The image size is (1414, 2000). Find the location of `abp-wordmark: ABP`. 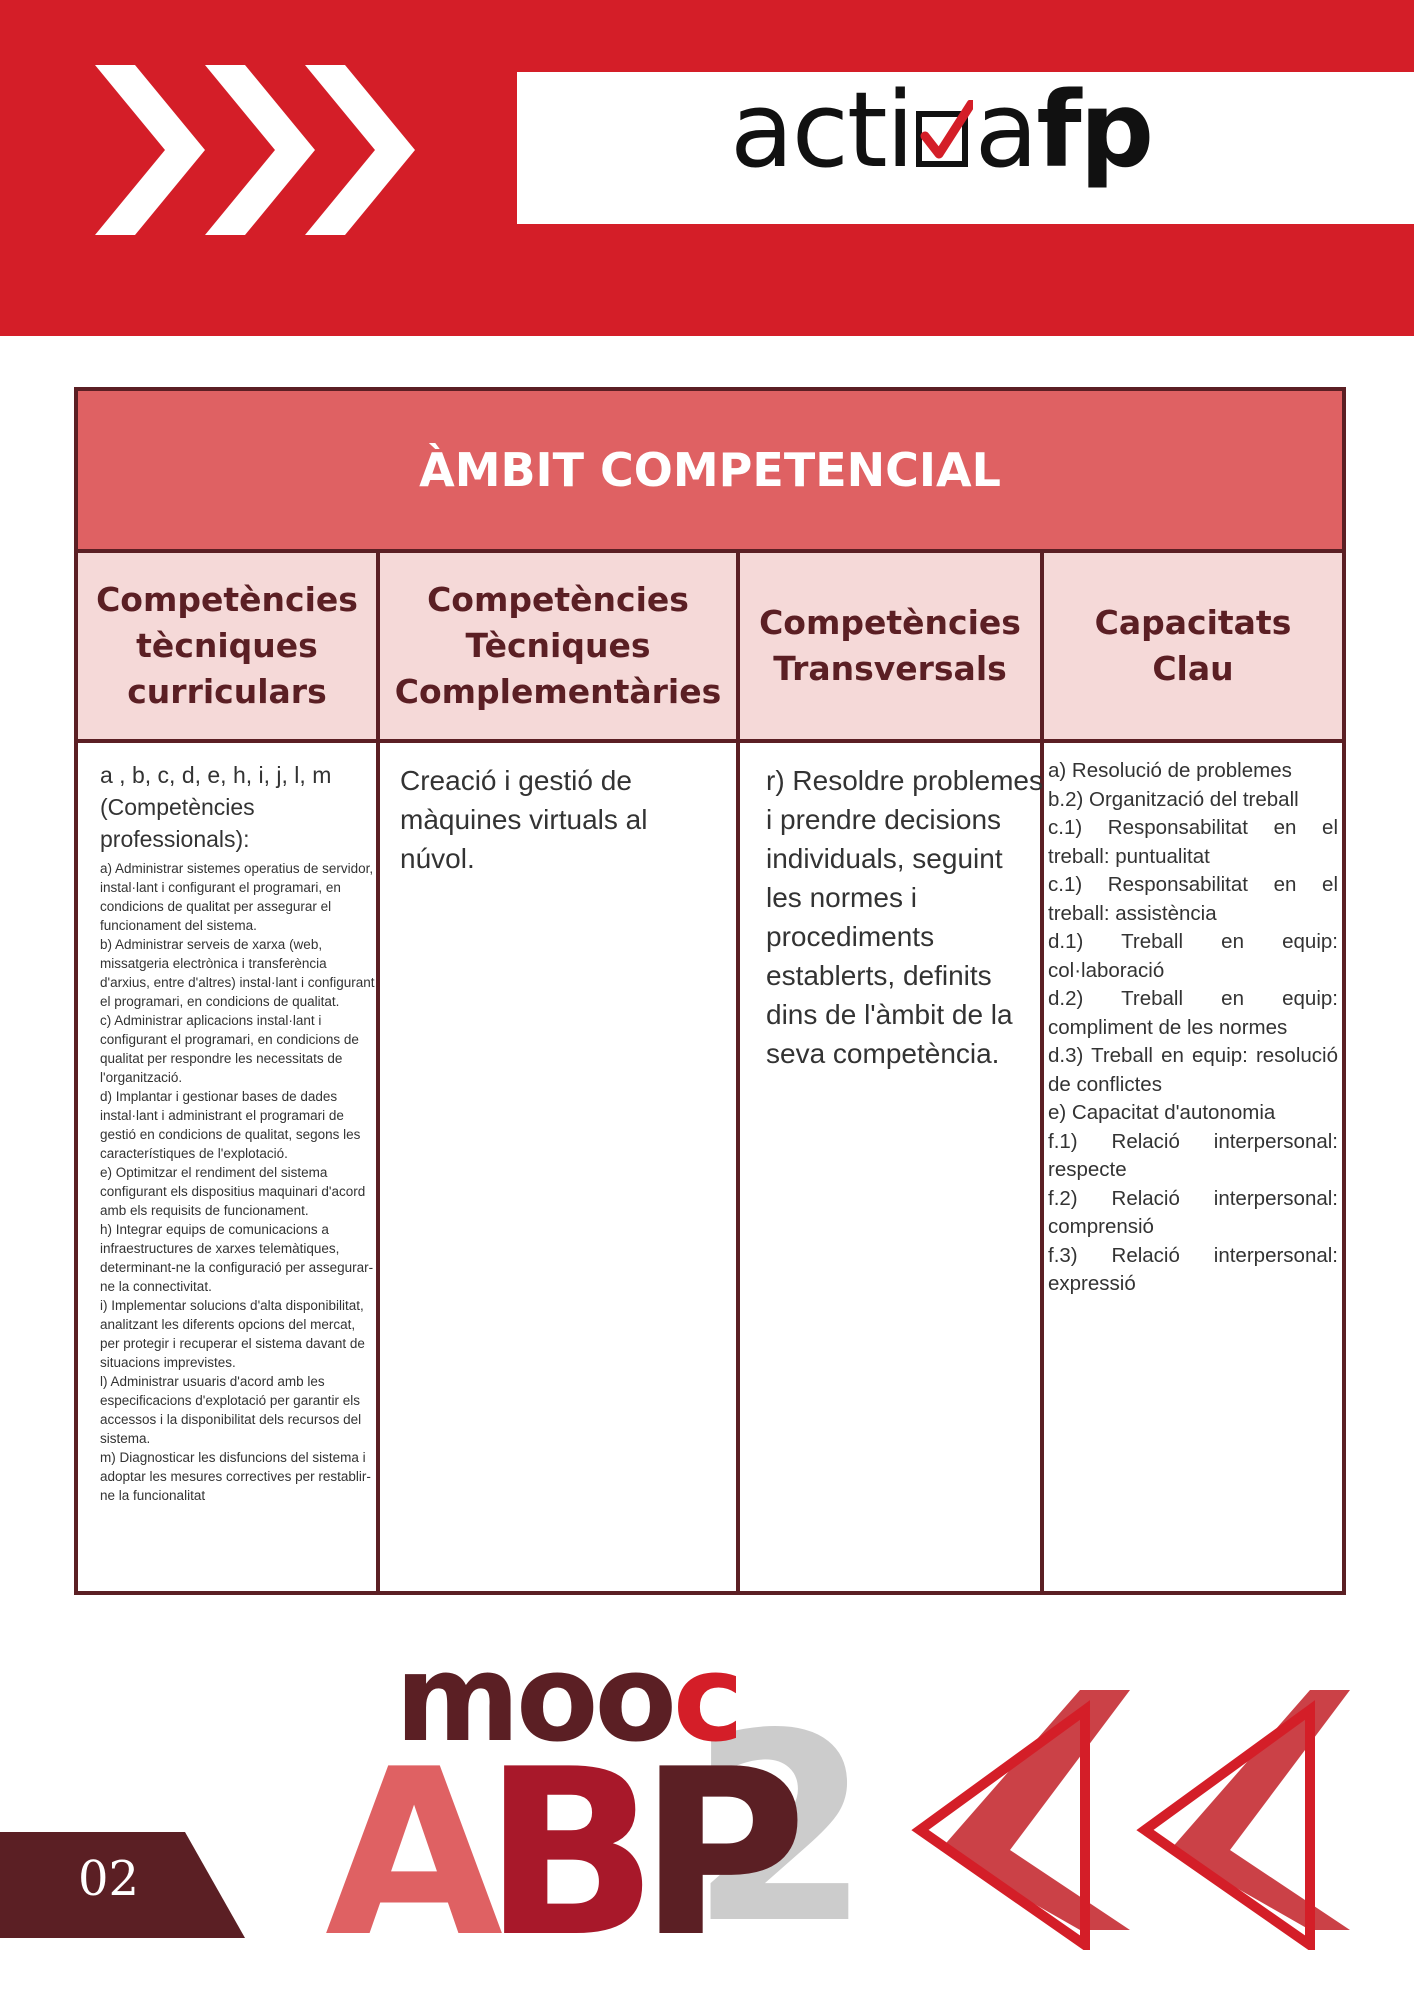

abp-wordmark: ABP is located at coordinates (566, 1854).